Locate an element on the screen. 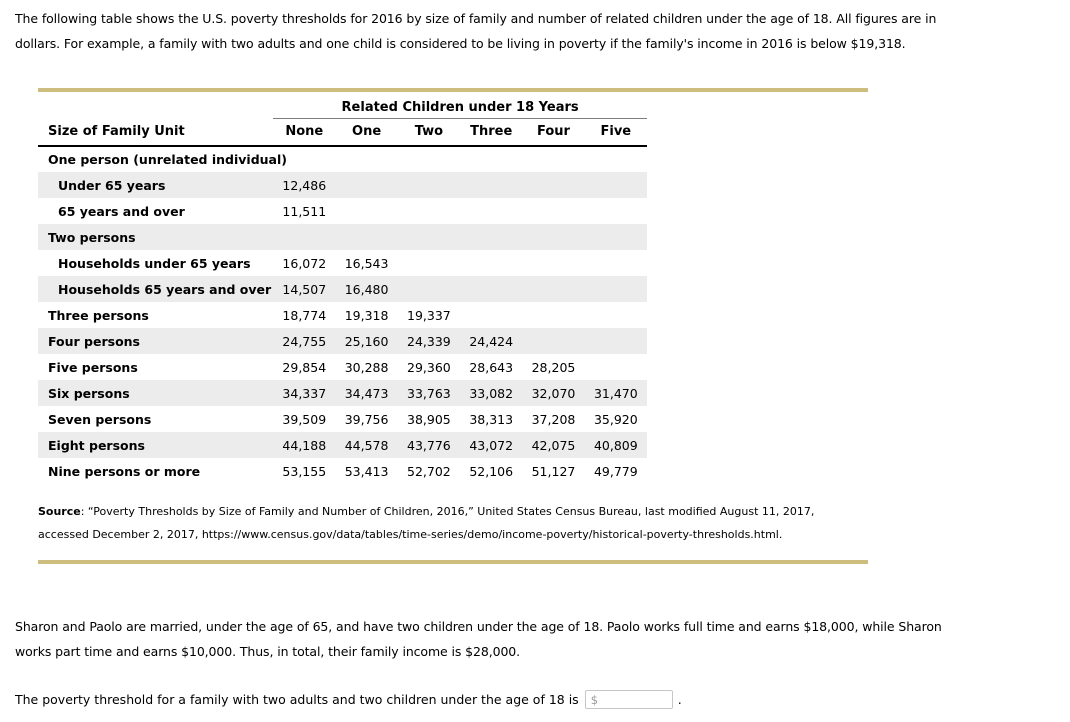 The image size is (1070, 722). cell-value: 28,205 is located at coordinates (553, 367).